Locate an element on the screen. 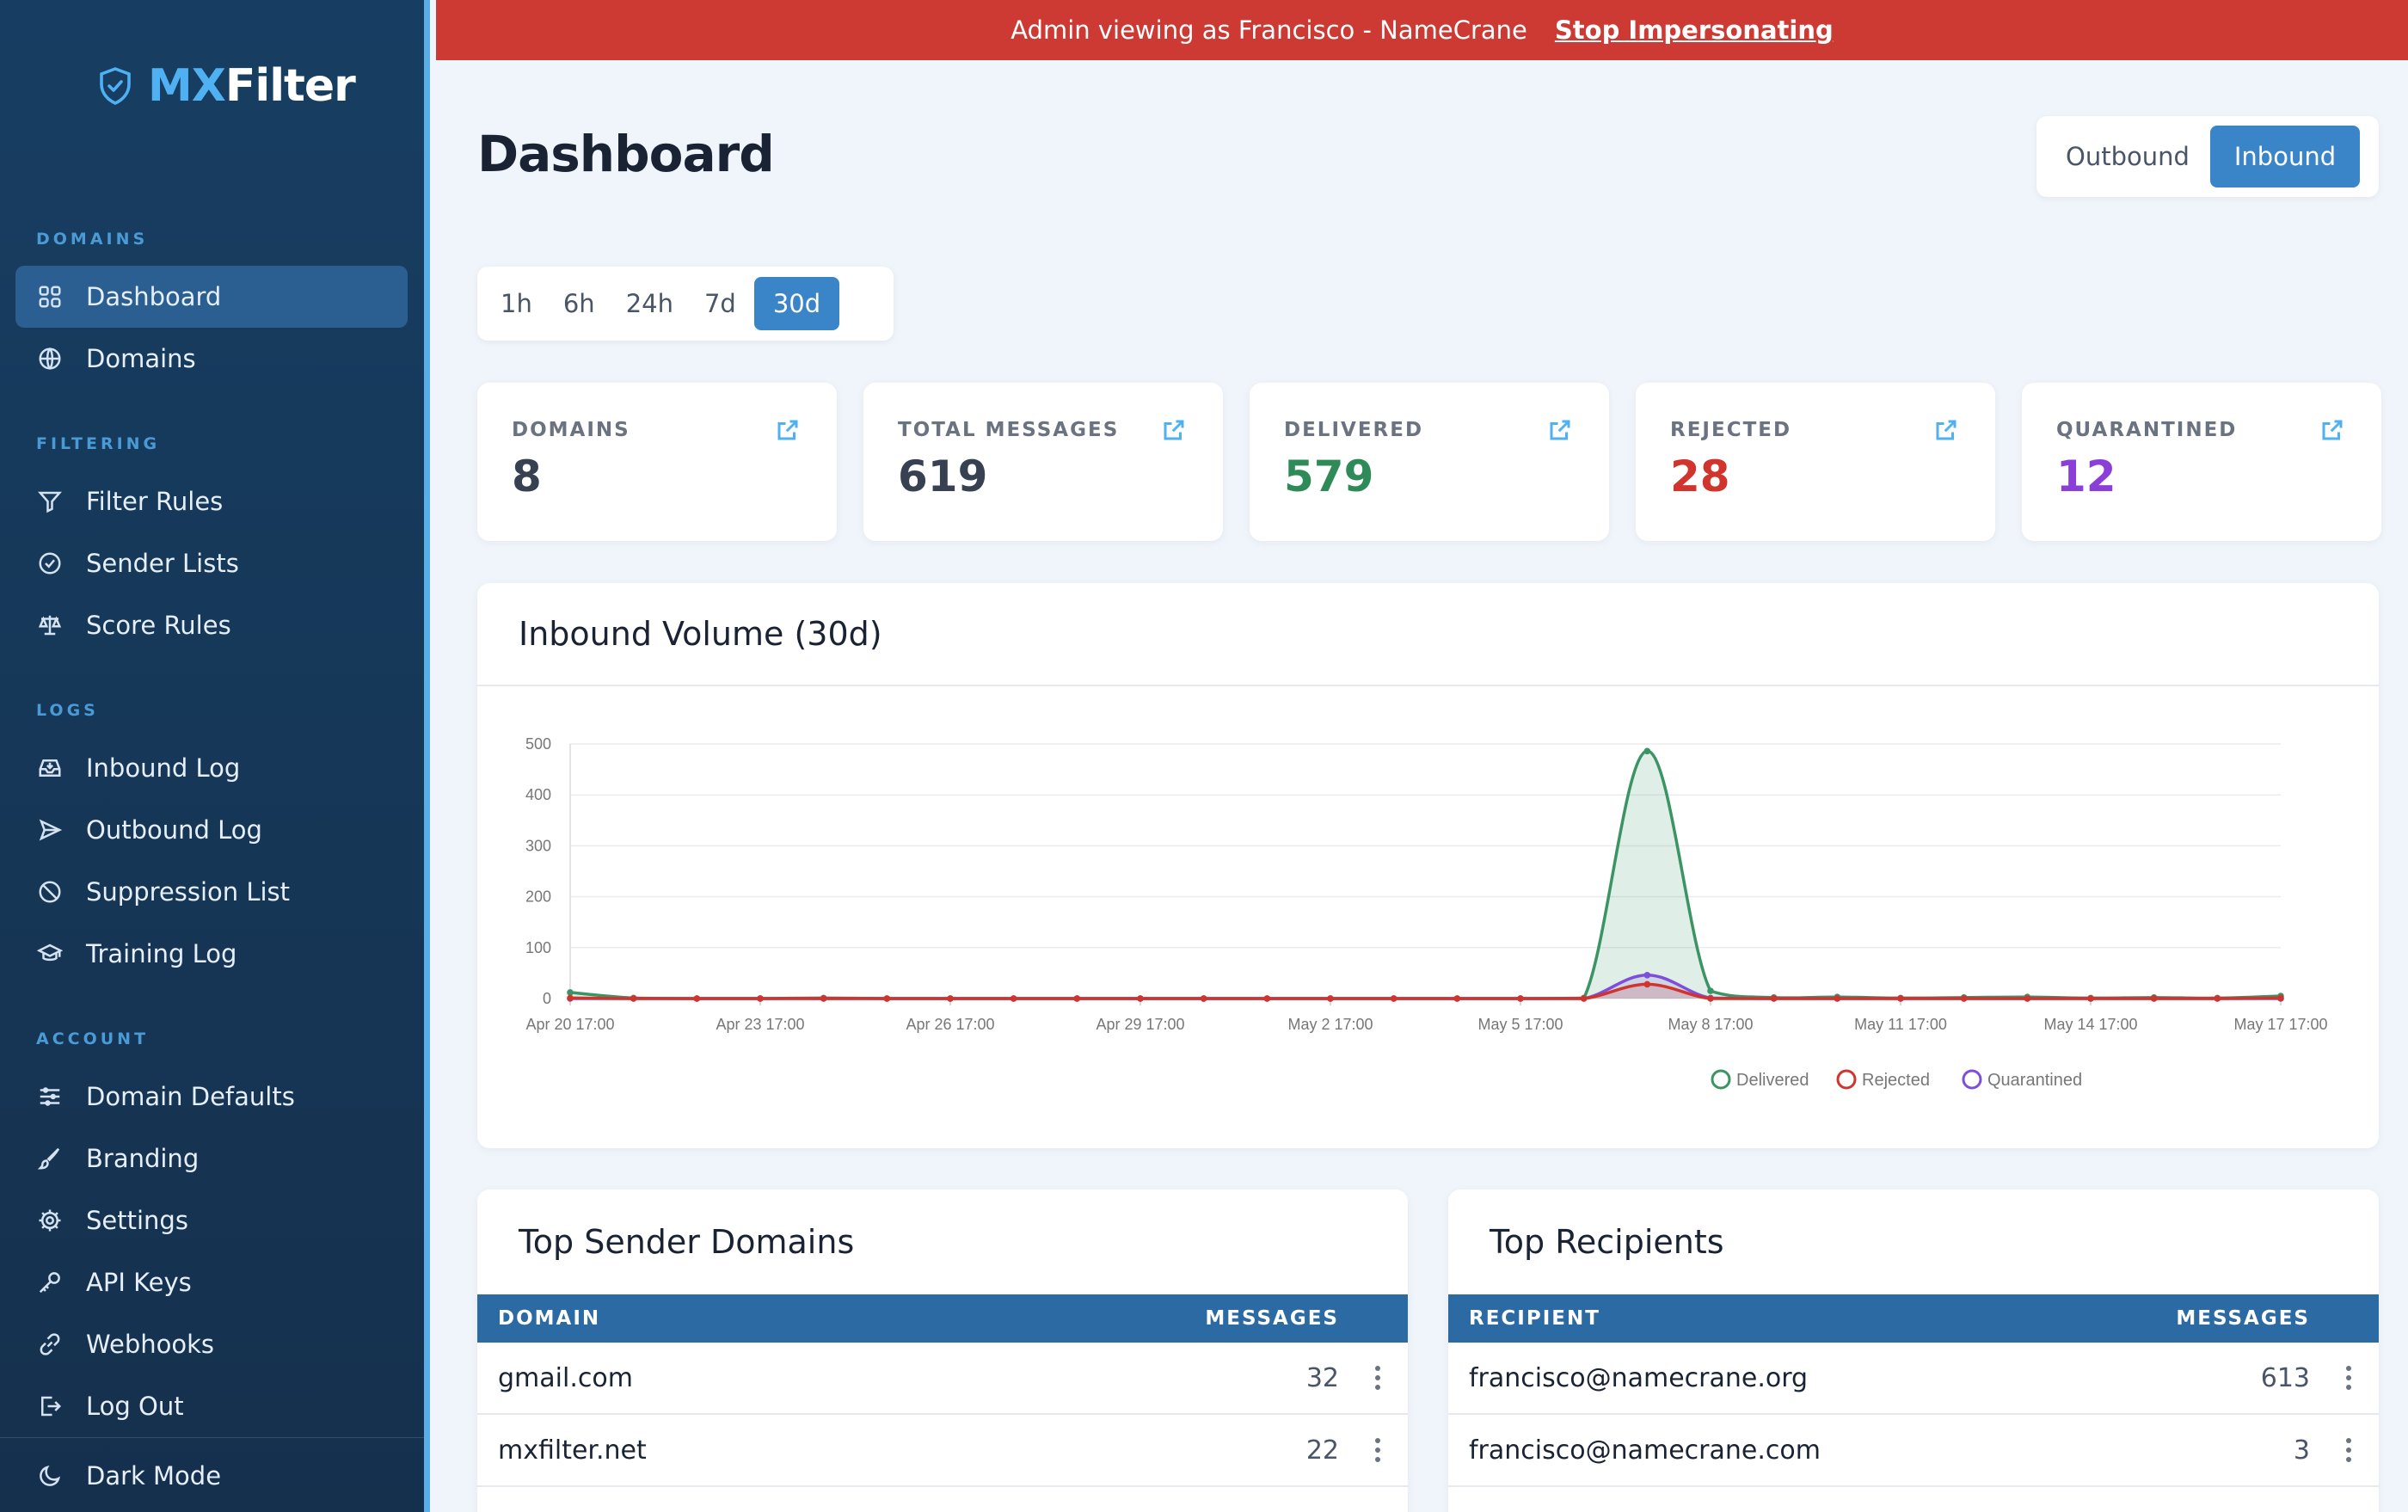 The image size is (2408, 1512). series-line-delivered is located at coordinates (1425, 874).